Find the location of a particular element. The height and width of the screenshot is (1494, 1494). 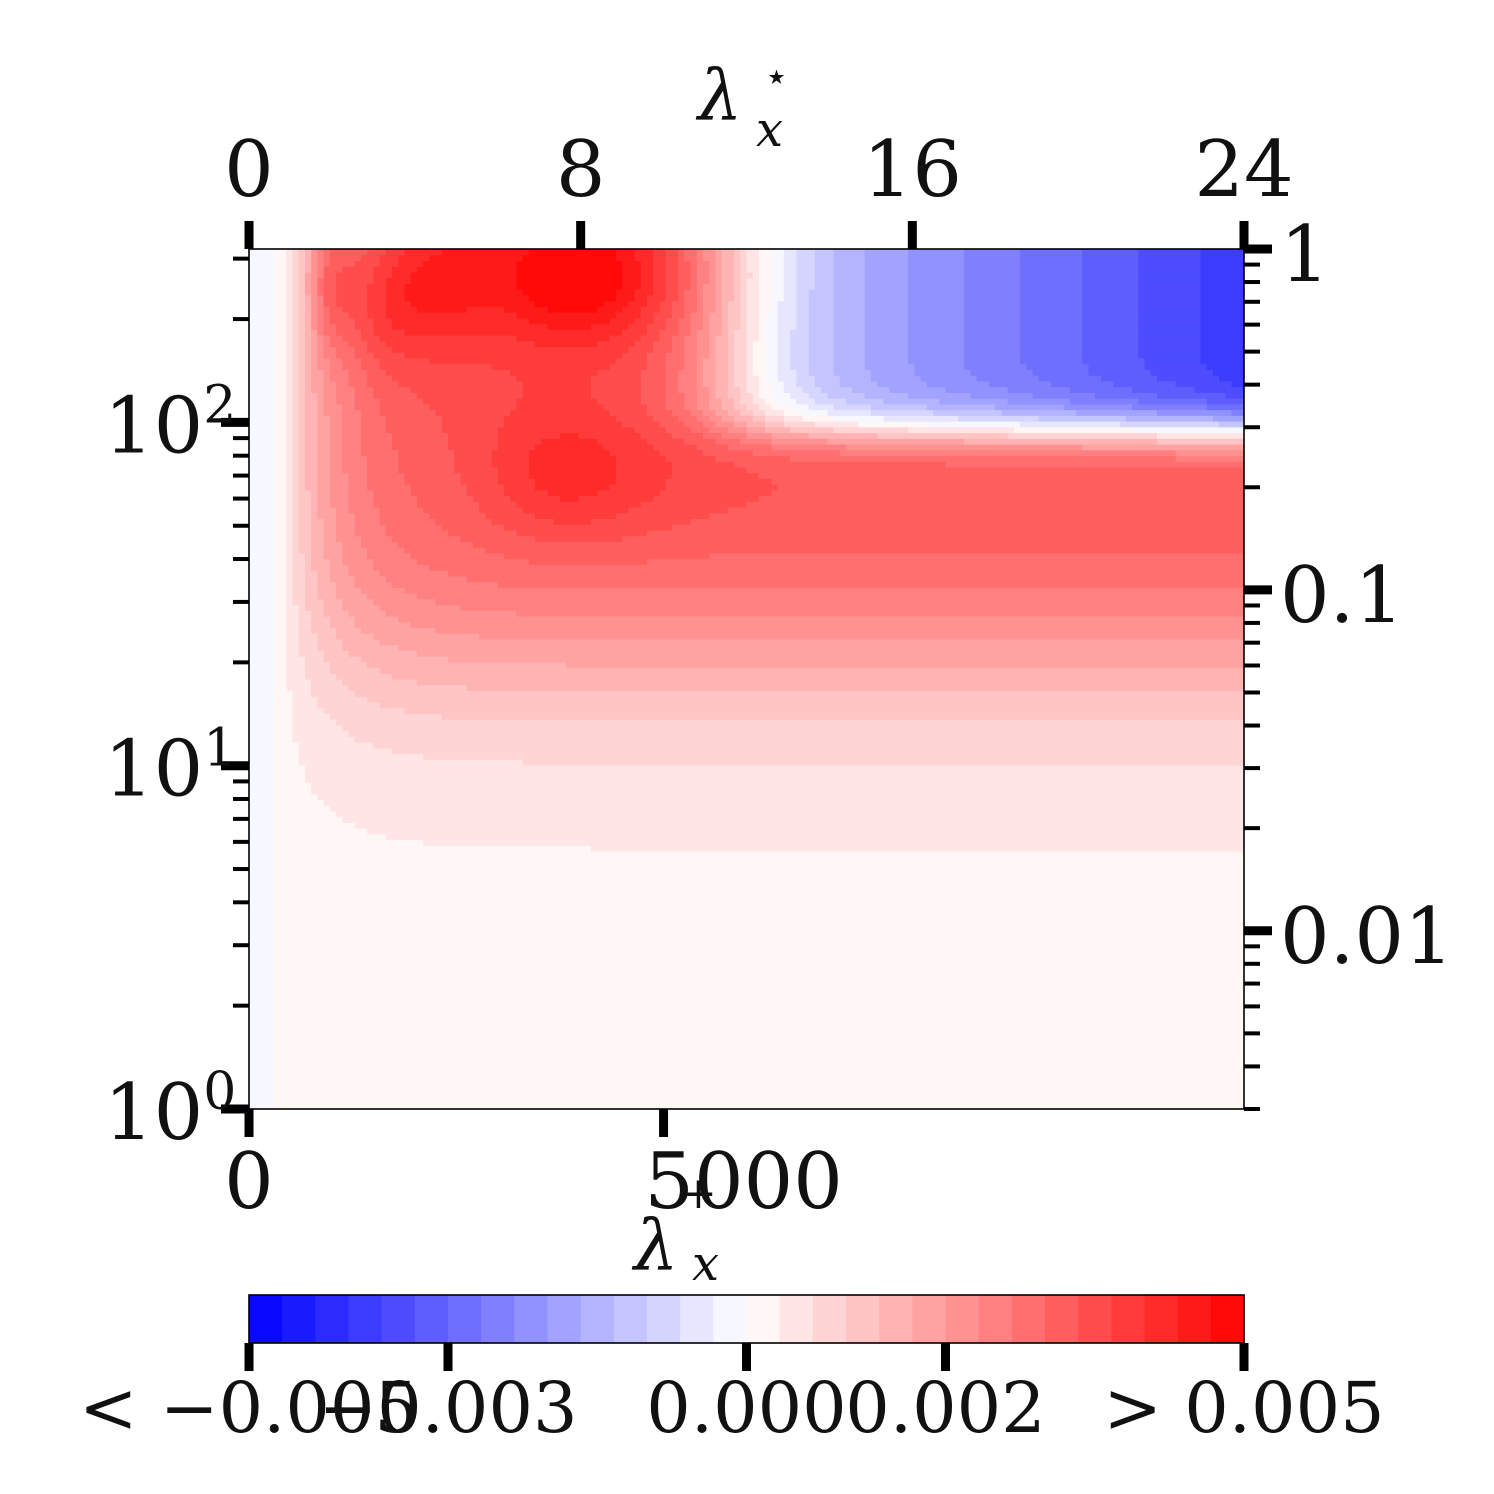

colorbar-swatch is located at coordinates (664, 1319).